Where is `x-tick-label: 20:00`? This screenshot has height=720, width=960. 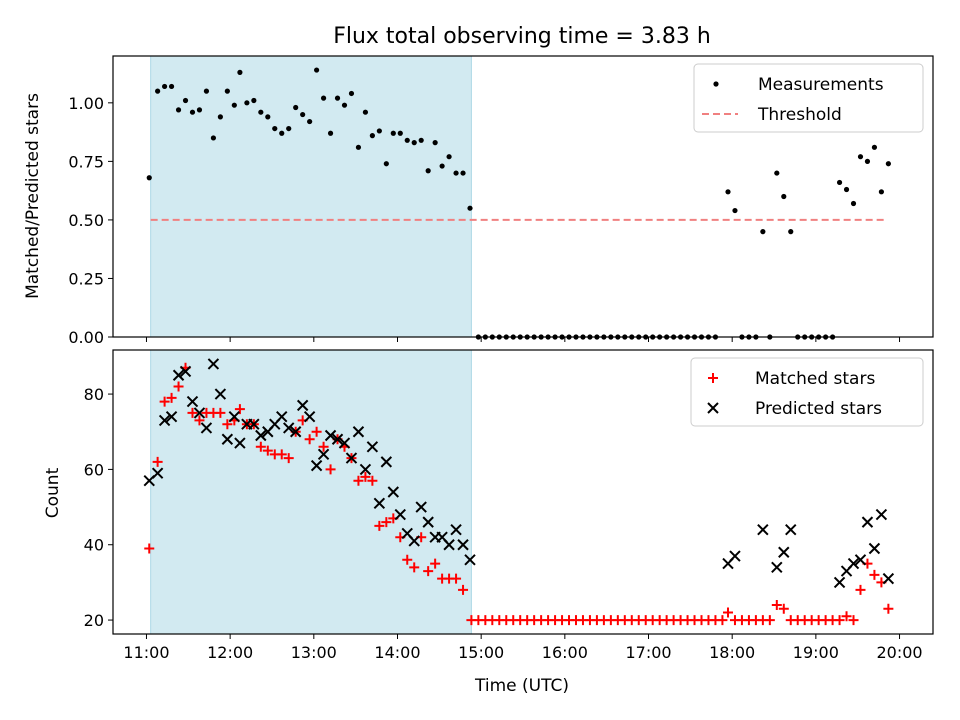
x-tick-label: 20:00 is located at coordinates (899, 652).